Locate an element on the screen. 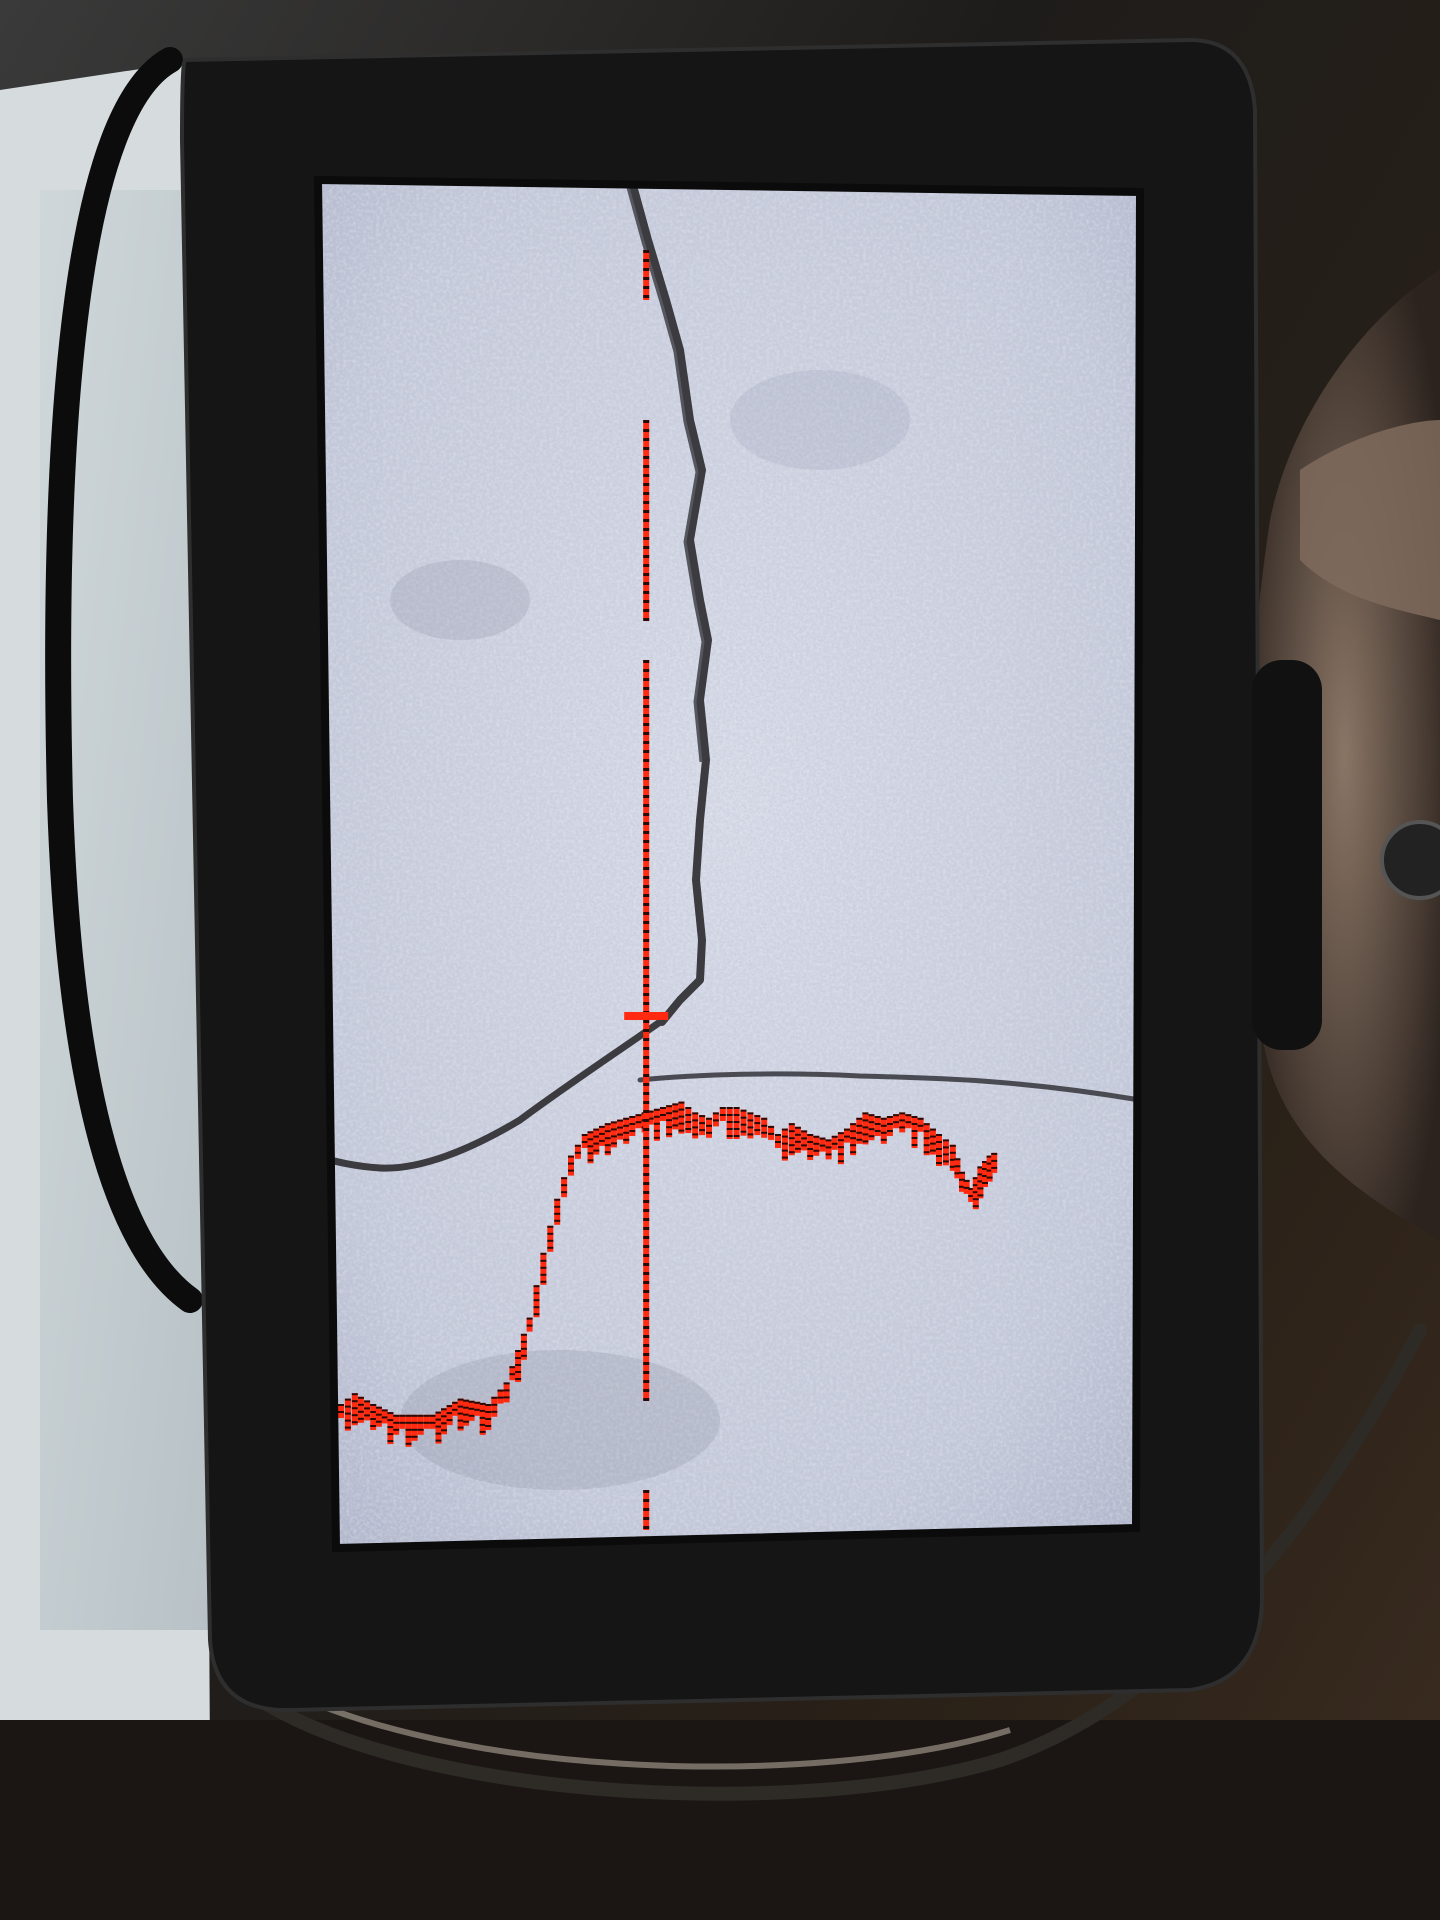  device-side-button is located at coordinates (1287, 855).